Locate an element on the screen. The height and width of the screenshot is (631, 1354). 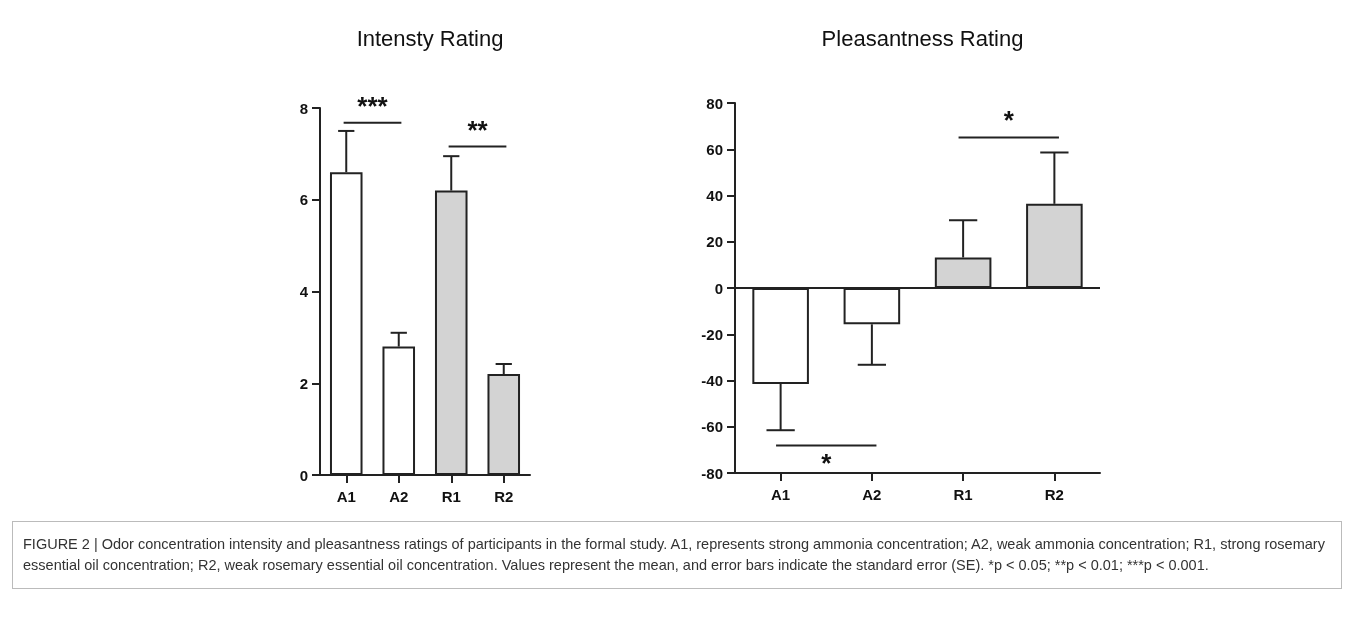
chart-title: Intensty Rating is located at coordinates (430, 38).